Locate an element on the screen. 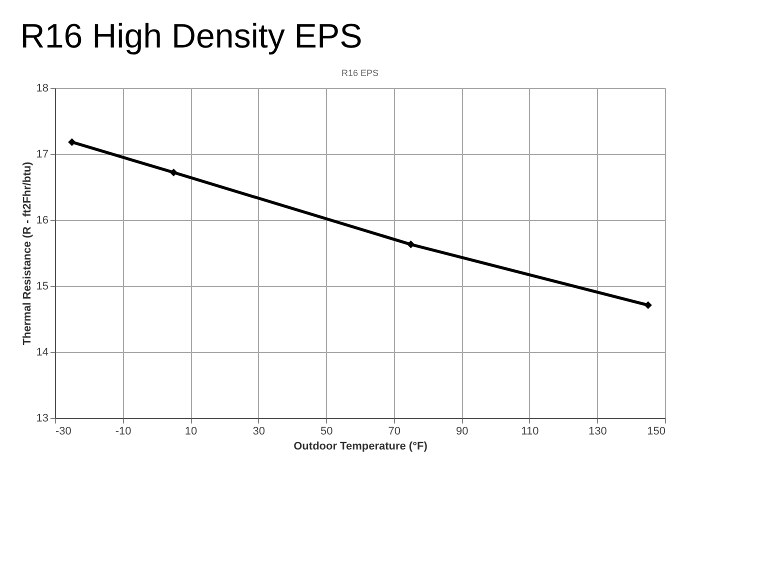  chart-subtitle: R16 EPS is located at coordinates (360, 73).